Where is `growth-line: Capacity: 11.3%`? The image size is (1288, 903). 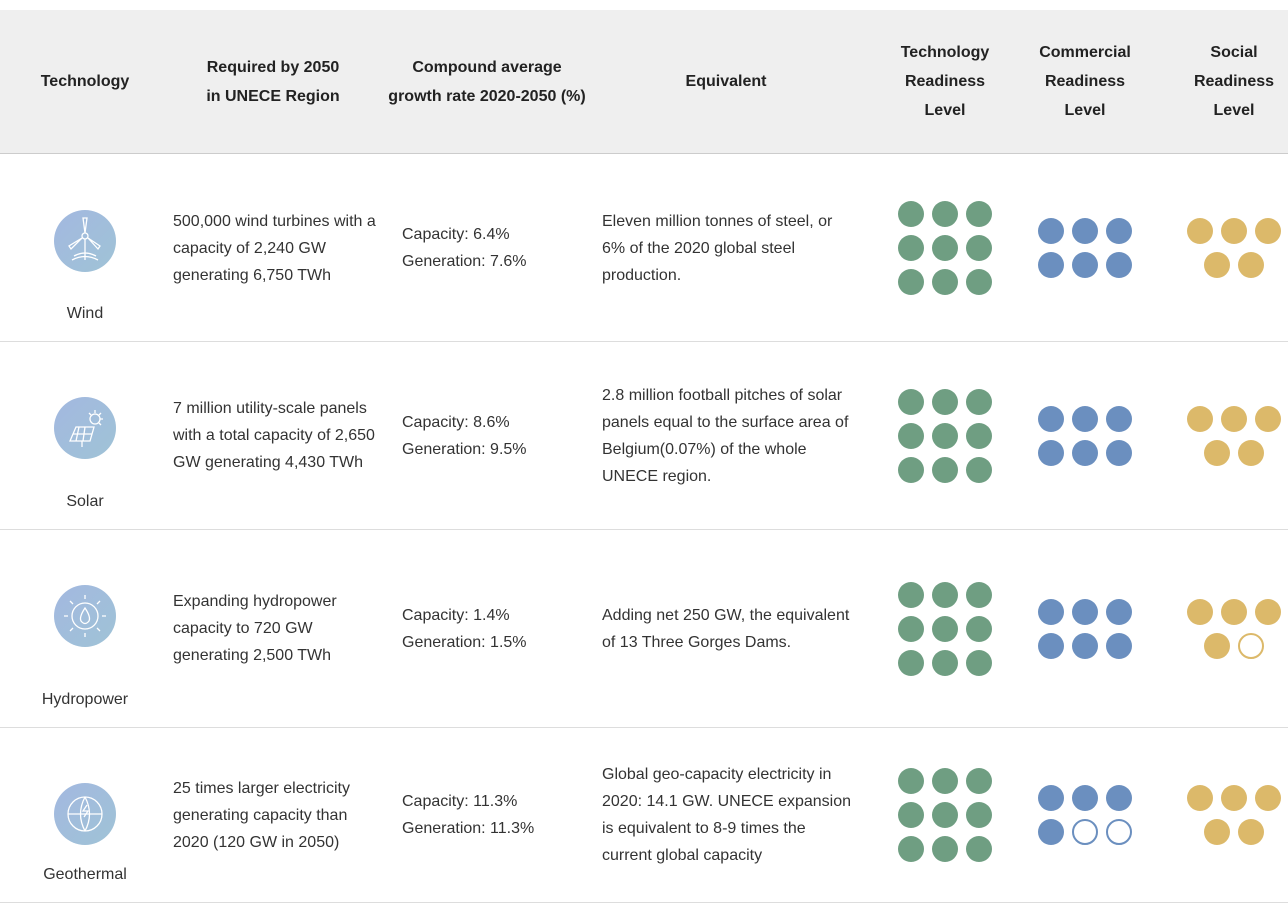 growth-line: Capacity: 11.3% is located at coordinates (460, 801).